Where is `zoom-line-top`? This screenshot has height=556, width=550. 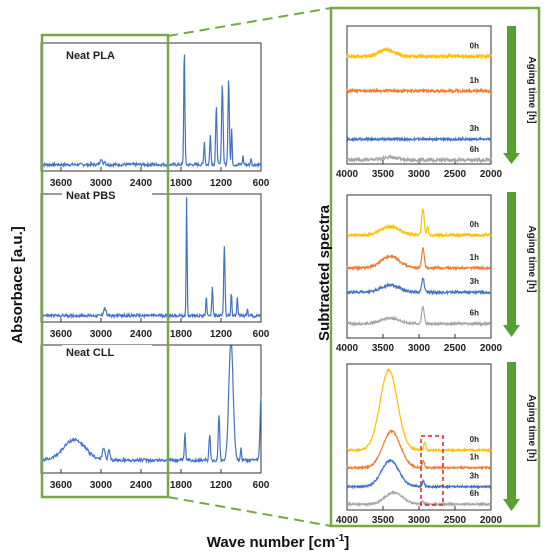
zoom-line-top is located at coordinates (249, 22).